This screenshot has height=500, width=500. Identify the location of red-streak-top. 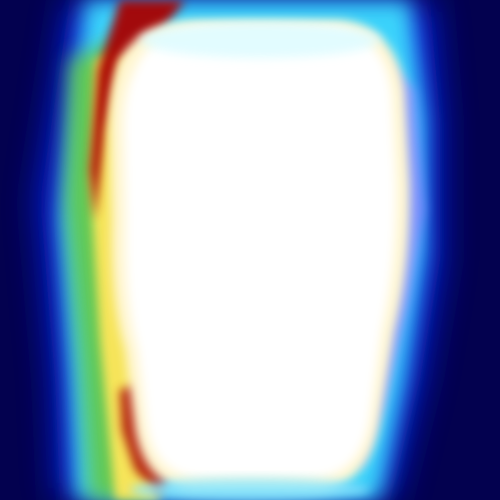
(137, 110).